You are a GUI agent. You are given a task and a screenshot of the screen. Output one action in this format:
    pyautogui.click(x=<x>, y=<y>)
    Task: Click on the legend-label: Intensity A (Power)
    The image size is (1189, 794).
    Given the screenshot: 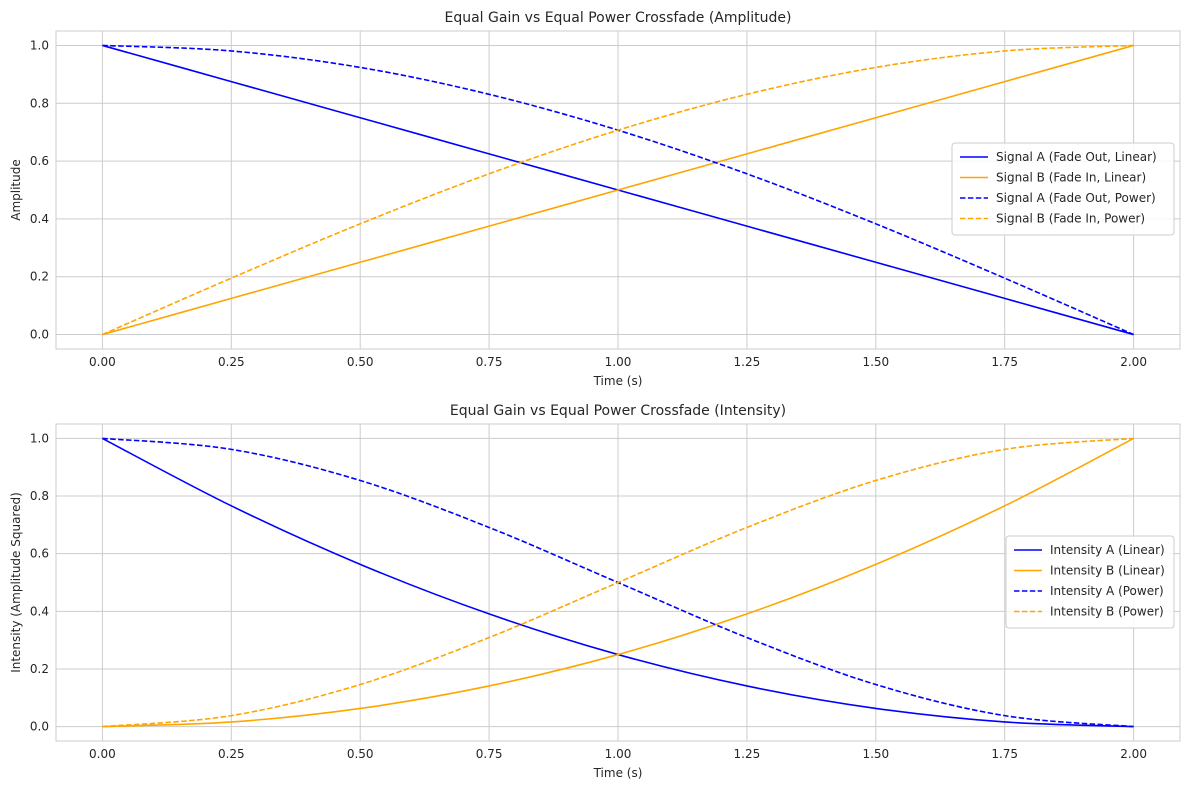 What is the action you would take?
    pyautogui.click(x=1107, y=591)
    